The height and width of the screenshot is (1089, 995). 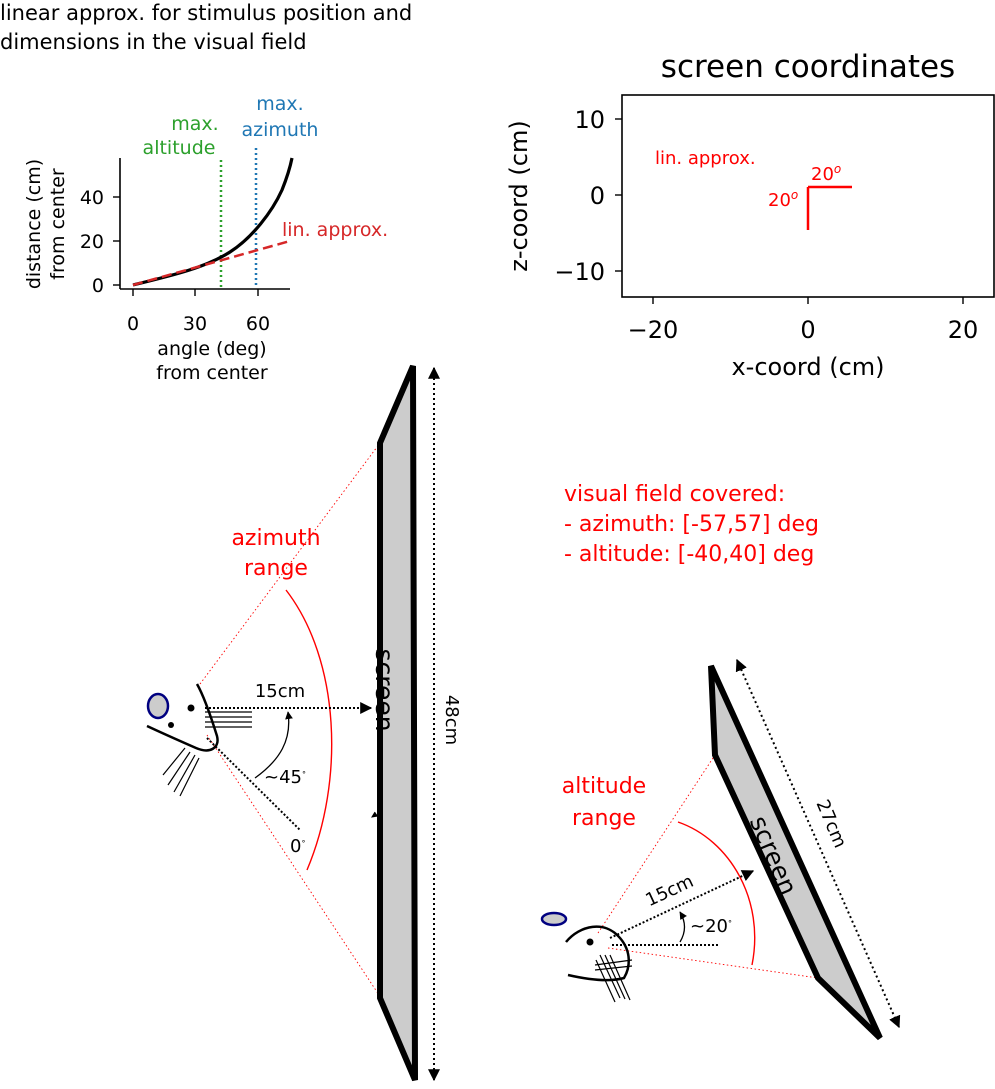 I want to click on azimuth-range-label-2: range, so click(x=276, y=568).